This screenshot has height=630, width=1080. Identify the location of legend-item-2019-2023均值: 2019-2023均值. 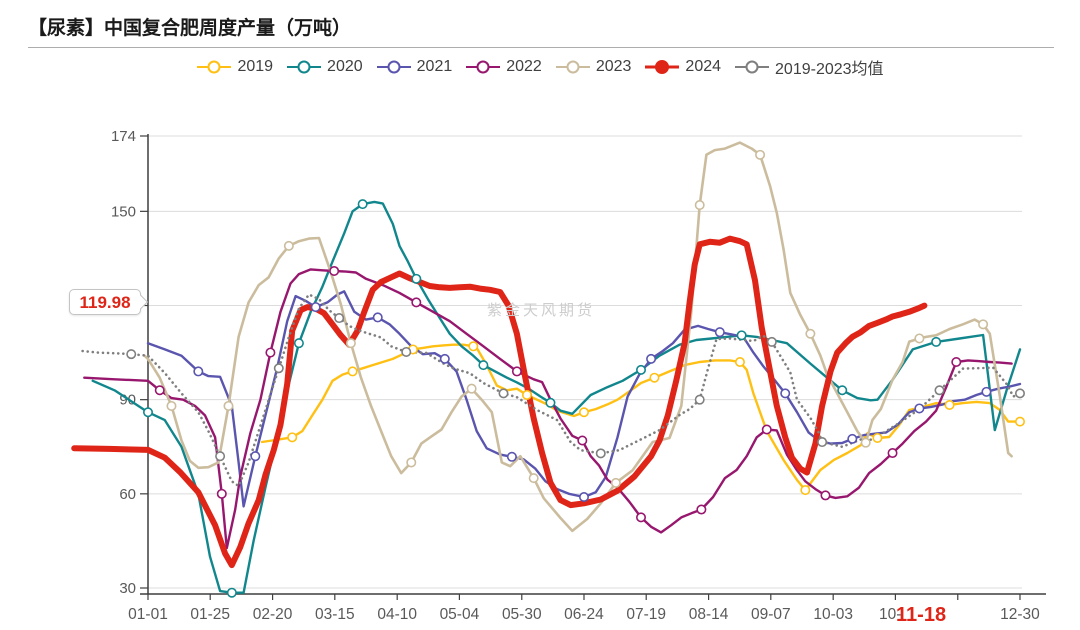
(809, 67).